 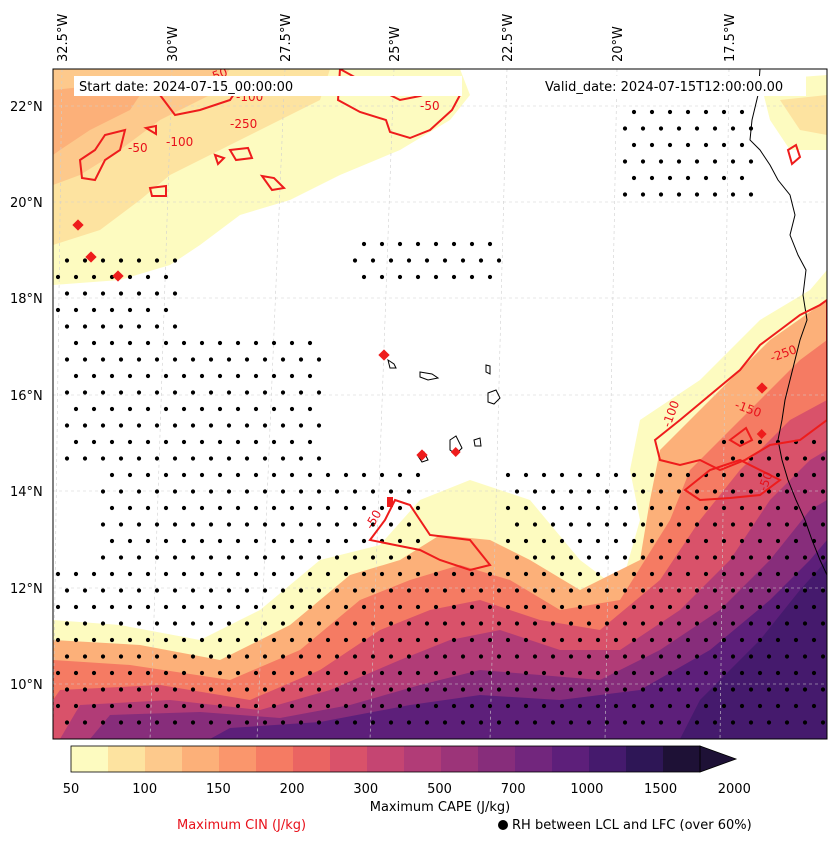 I want to click on colorbar-outline, so click(x=385, y=759).